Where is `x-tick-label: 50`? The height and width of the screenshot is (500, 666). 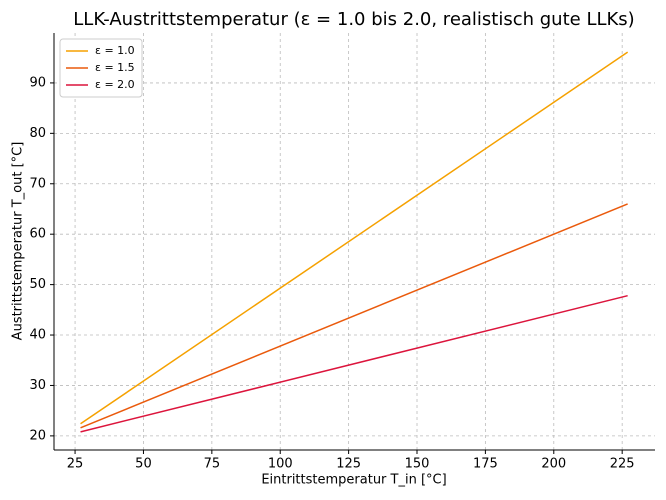 x-tick-label: 50 is located at coordinates (143, 464).